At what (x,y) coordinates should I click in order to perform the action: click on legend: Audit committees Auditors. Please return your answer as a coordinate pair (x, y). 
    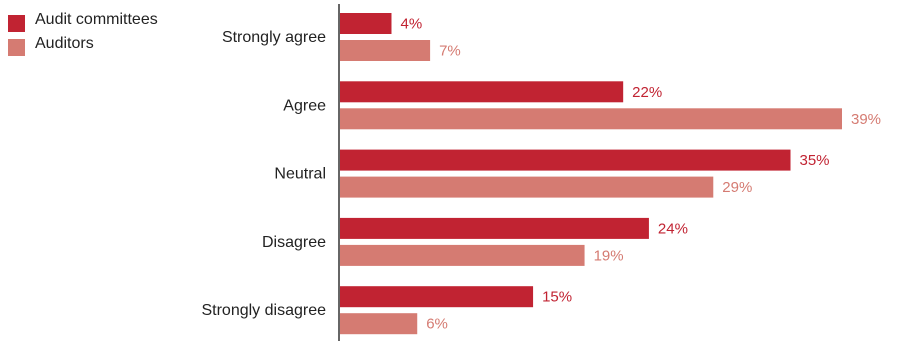
    Looking at the image, I should click on (86, 34).